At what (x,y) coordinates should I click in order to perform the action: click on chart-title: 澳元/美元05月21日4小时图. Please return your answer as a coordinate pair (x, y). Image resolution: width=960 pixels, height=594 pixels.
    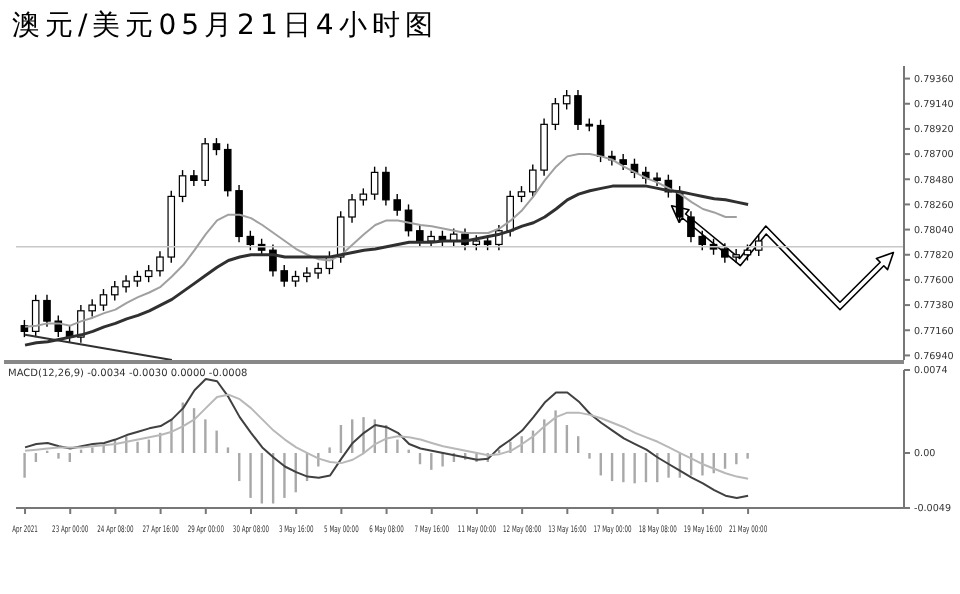
    Looking at the image, I should click on (225, 26).